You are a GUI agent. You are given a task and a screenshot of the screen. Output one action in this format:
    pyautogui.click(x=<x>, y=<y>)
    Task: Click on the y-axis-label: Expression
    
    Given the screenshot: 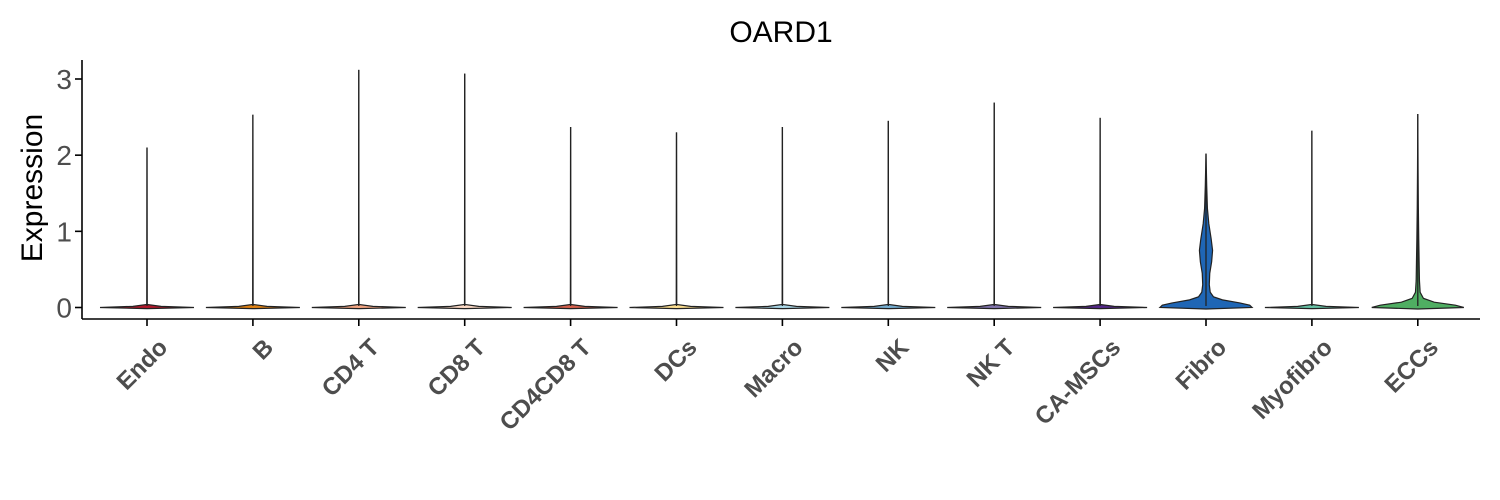 What is the action you would take?
    pyautogui.click(x=32, y=188)
    